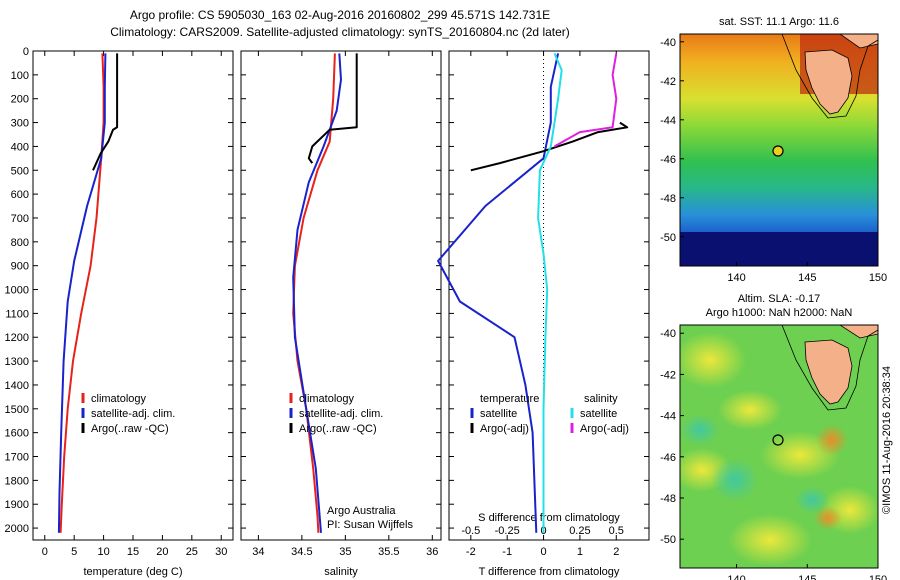  What do you see at coordinates (258, 552) in the screenshot?
I see `x-tick-label: 34` at bounding box center [258, 552].